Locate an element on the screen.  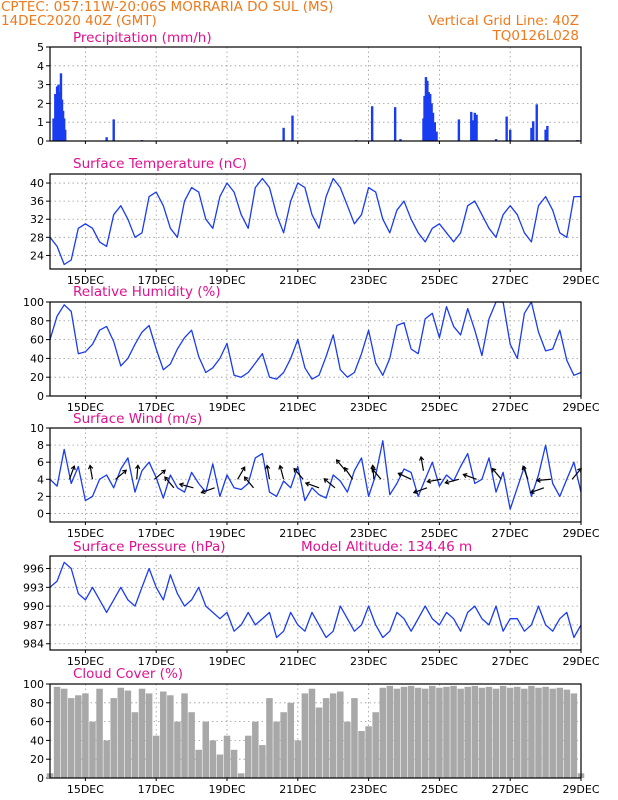
wind-ytick-label: 0 is located at coordinates (40, 513).